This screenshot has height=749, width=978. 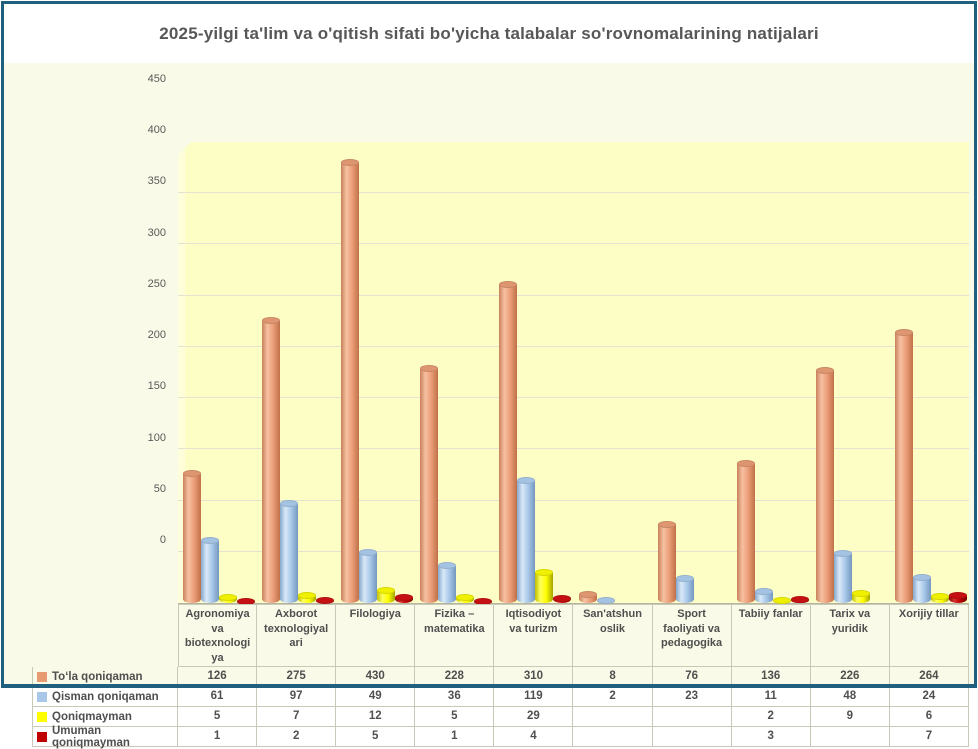 What do you see at coordinates (42, 676) in the screenshot?
I see `legend-swatch-icon` at bounding box center [42, 676].